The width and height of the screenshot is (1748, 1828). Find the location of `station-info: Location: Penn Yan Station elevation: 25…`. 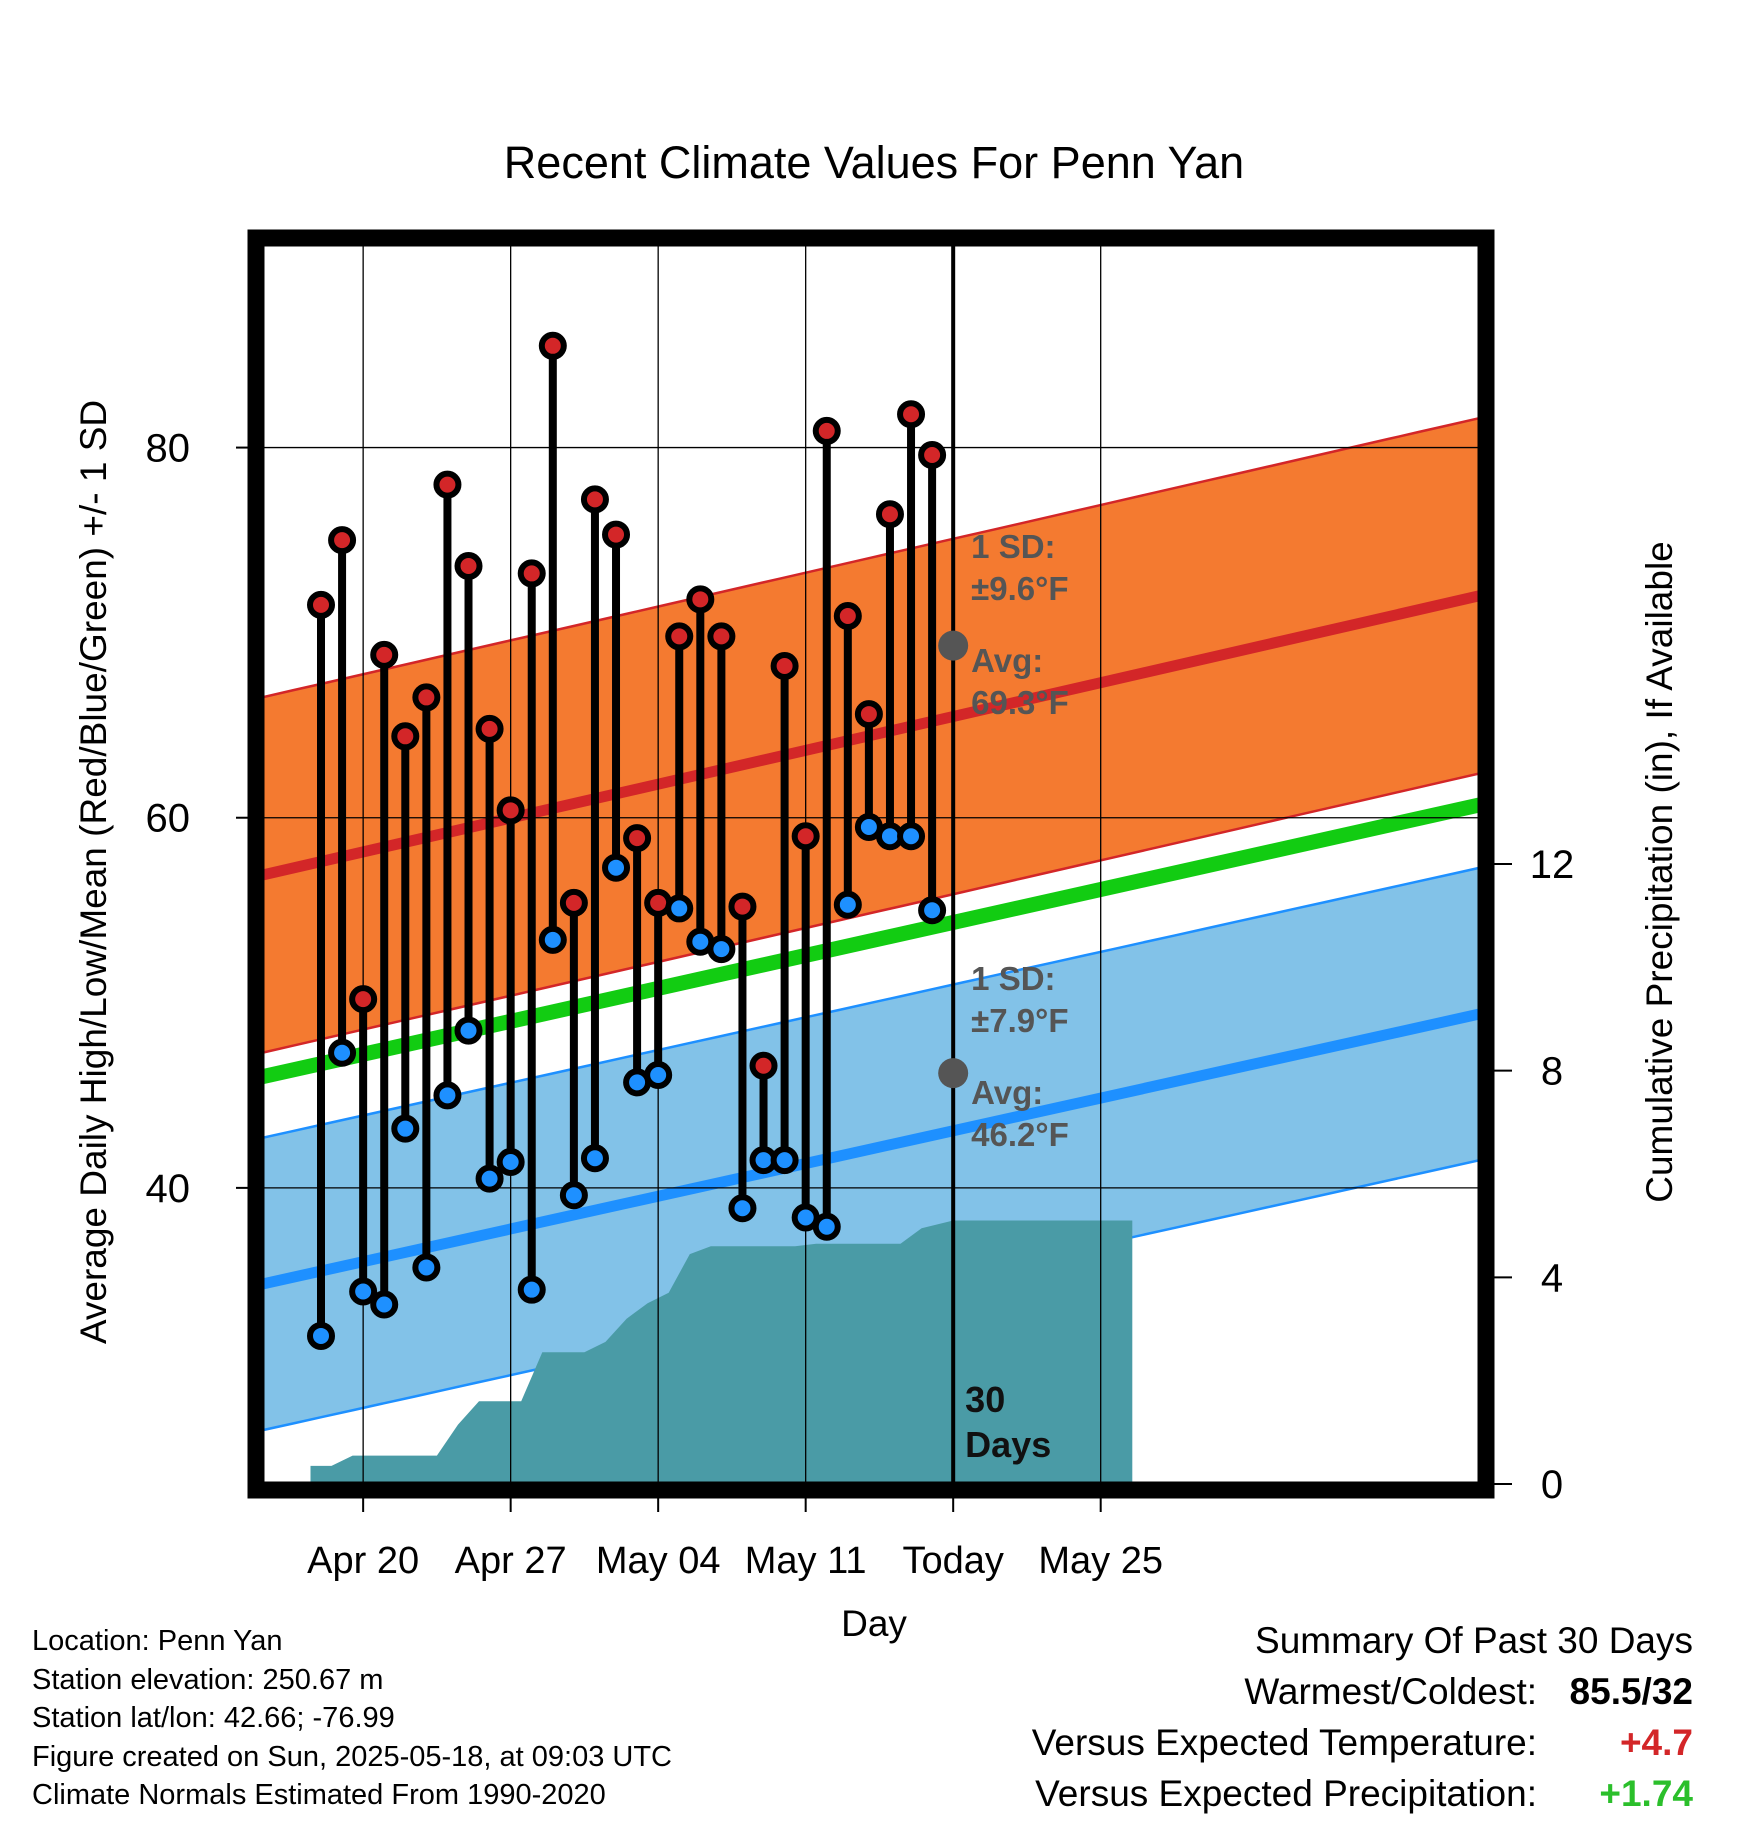

station-info: Location: Penn Yan Station elevation: 25… is located at coordinates (352, 1718).